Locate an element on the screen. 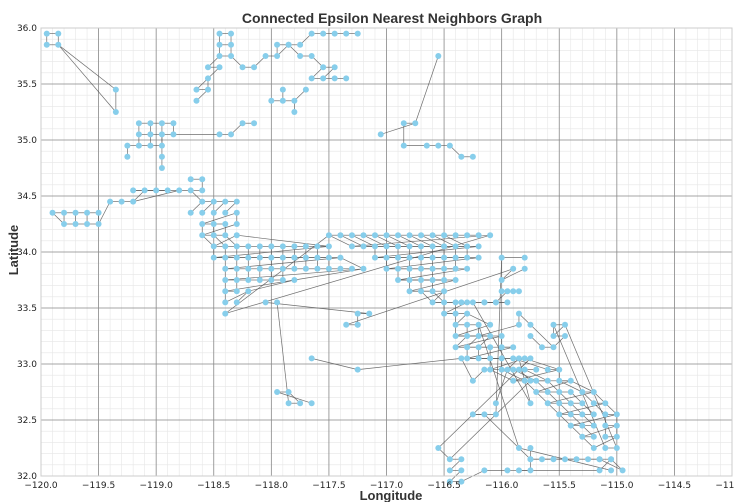 This screenshot has width=734, height=502. y-tick-label: 33.5 is located at coordinates (27, 309).